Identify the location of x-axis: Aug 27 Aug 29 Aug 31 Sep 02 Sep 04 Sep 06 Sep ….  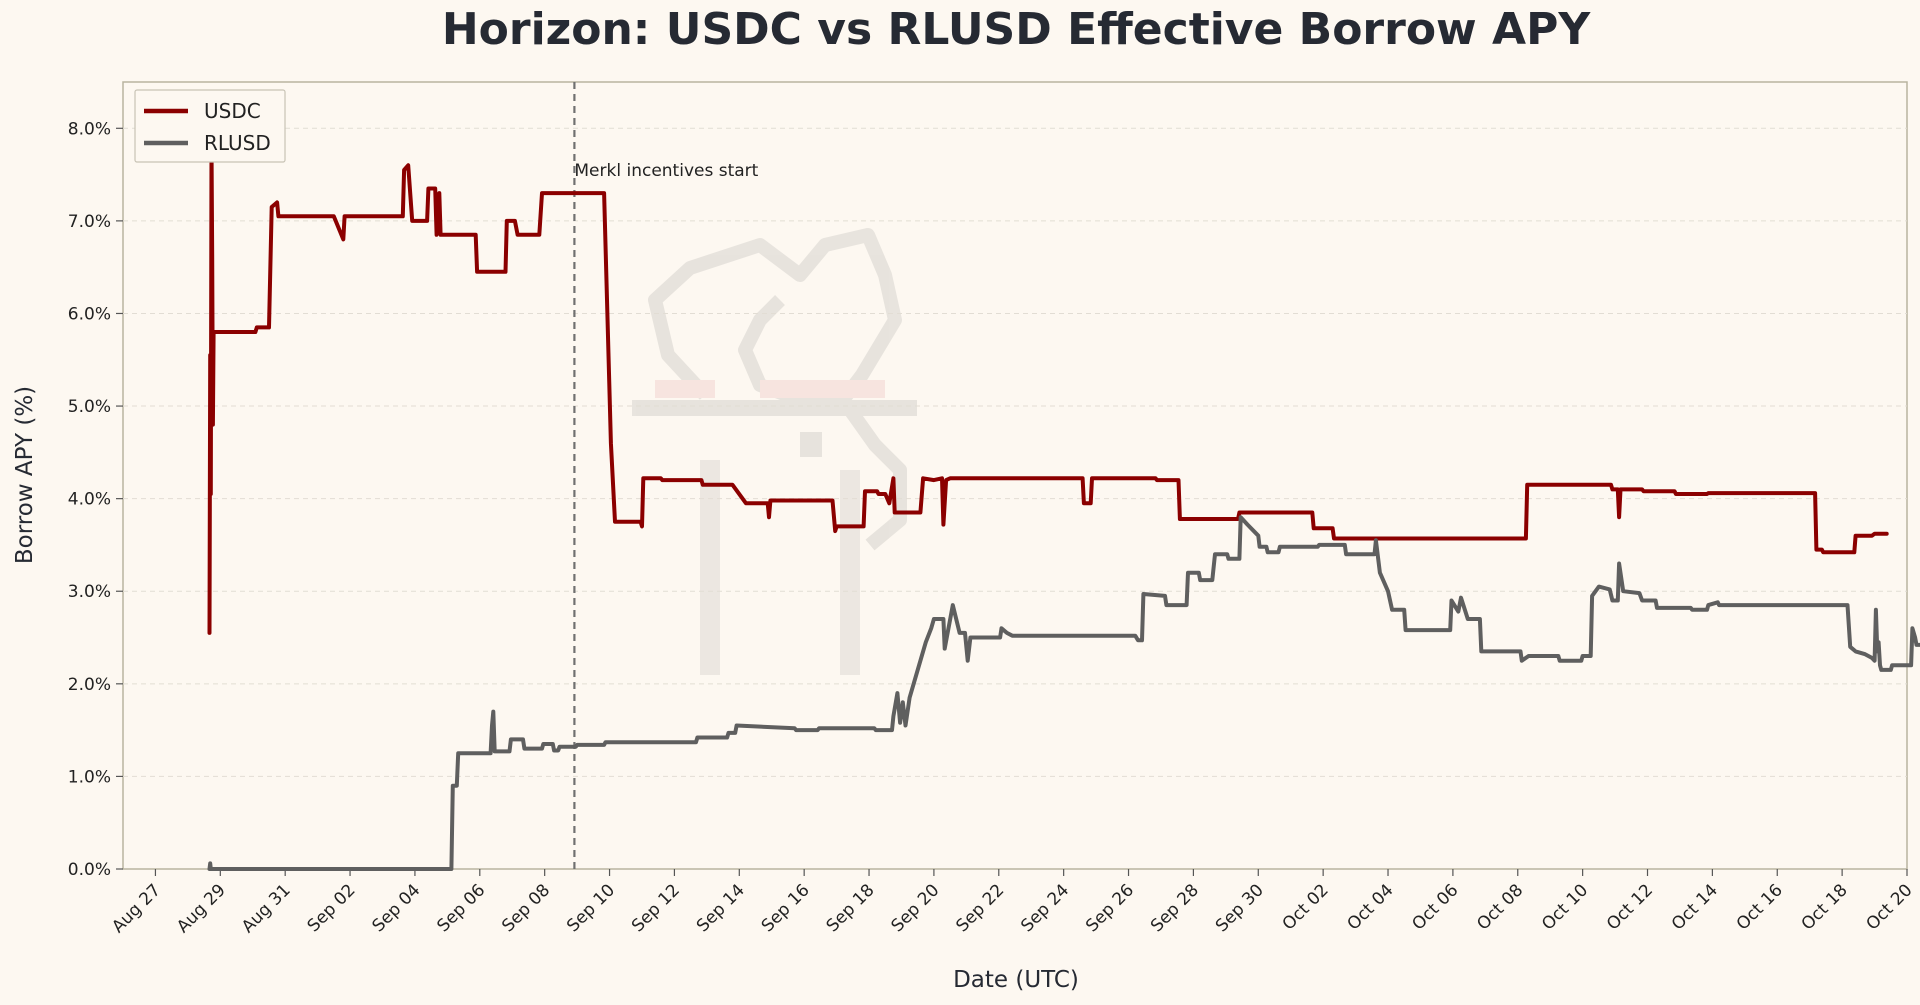
(1012, 903).